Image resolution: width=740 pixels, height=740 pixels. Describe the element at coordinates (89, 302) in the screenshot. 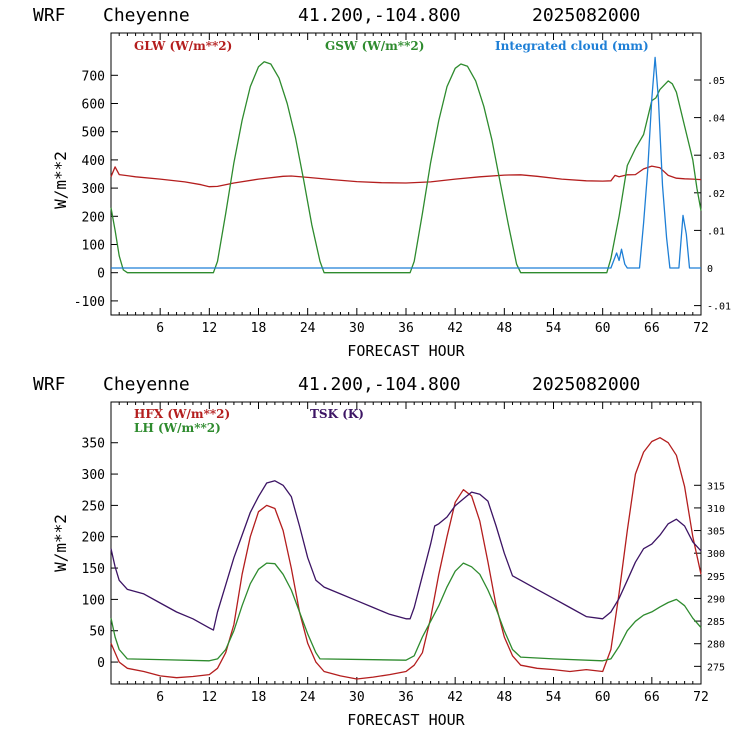

I see `chart1-ytick-label: -100` at that location.